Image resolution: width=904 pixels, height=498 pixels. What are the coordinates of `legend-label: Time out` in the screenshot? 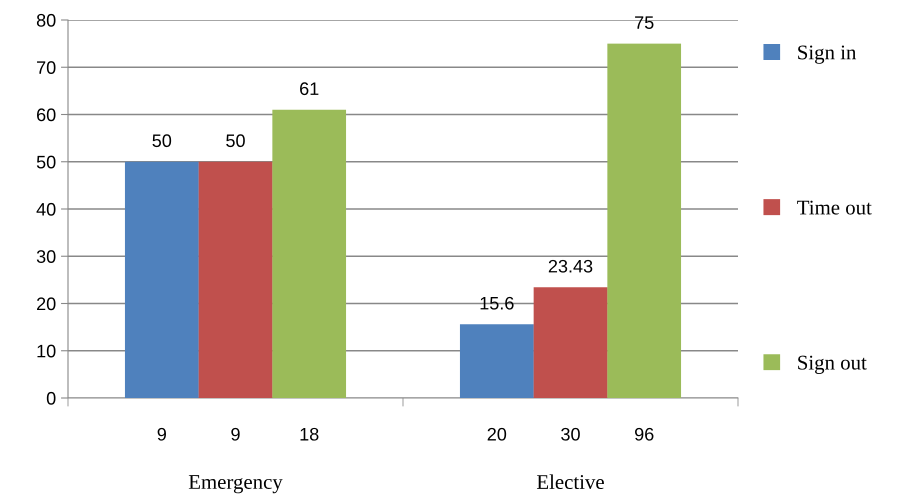 It's located at (834, 207).